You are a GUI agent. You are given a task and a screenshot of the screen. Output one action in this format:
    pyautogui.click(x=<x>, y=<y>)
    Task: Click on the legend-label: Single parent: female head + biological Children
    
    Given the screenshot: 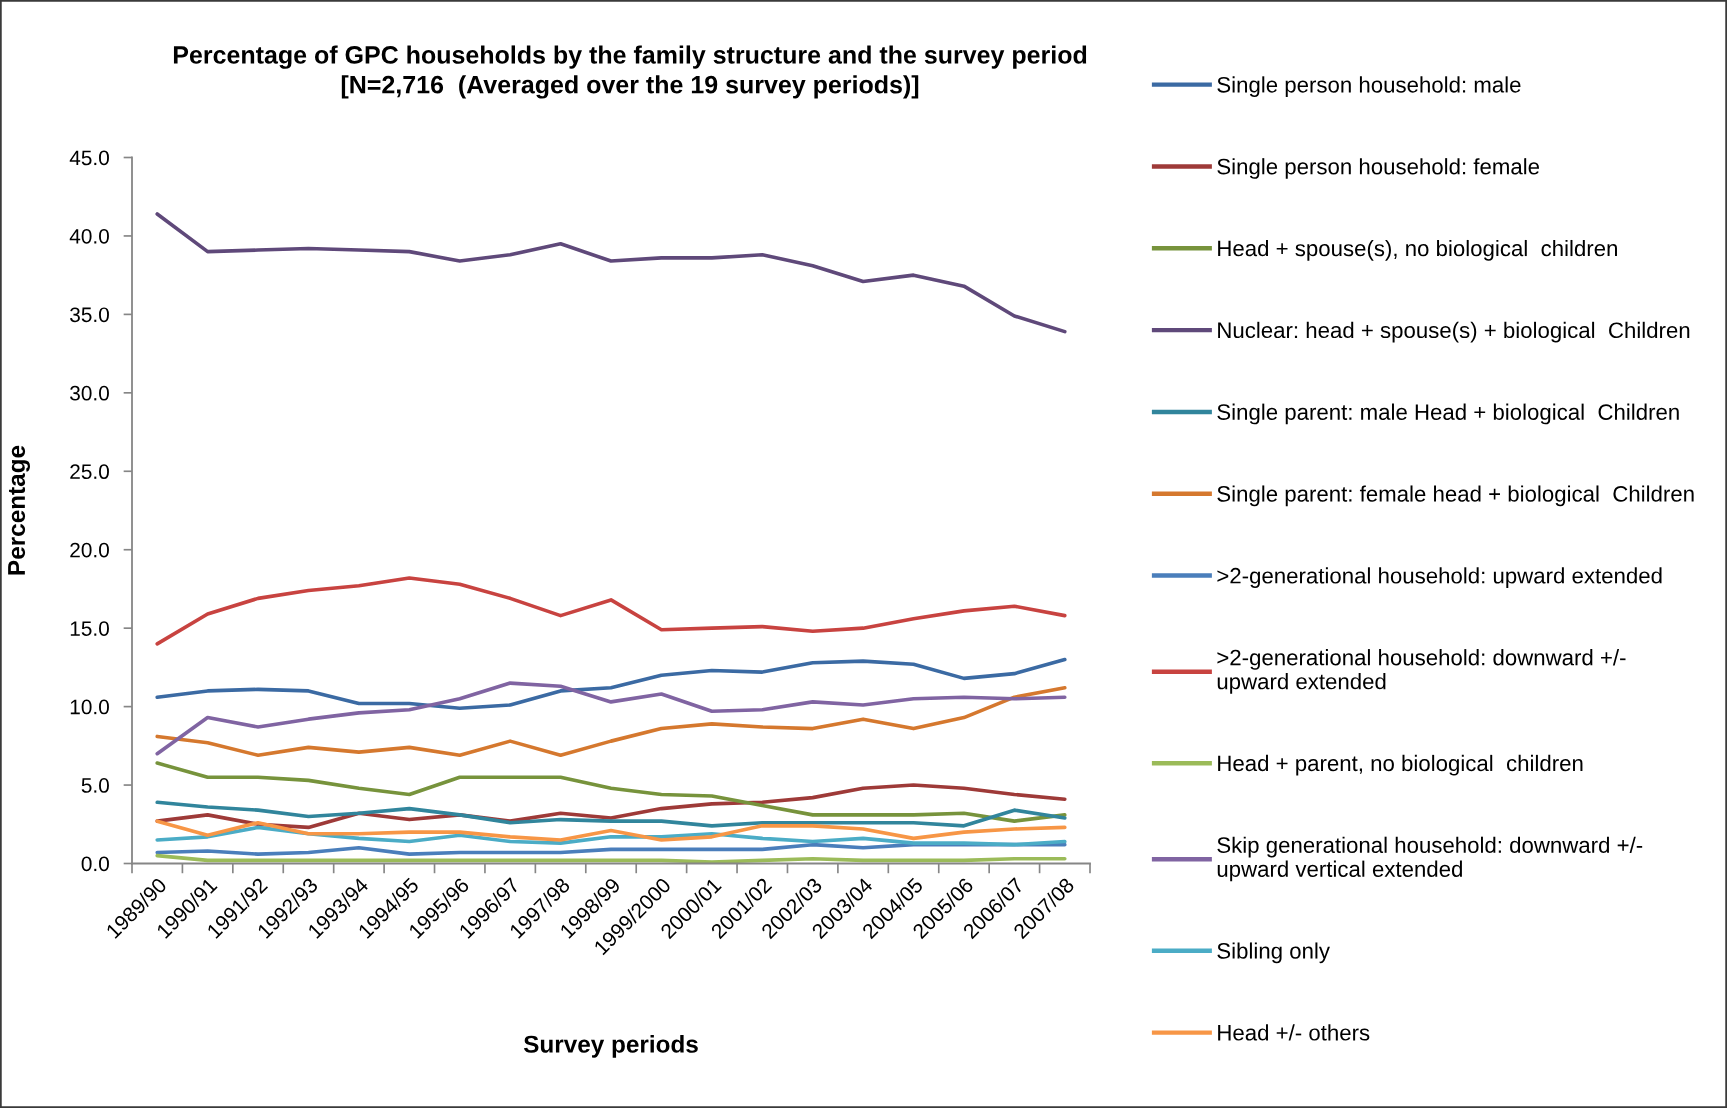 What is the action you would take?
    pyautogui.click(x=1455, y=496)
    